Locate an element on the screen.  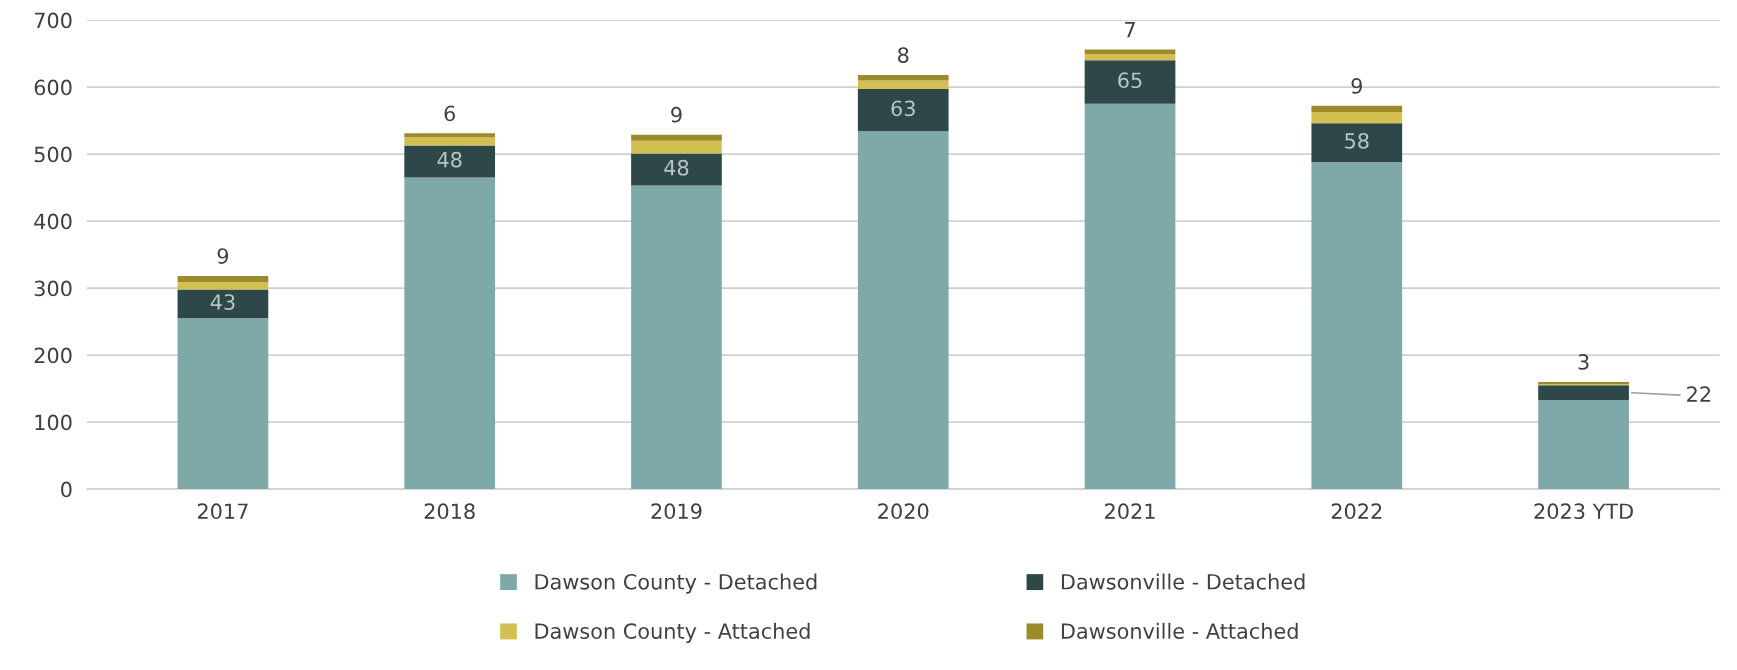
data-label: 58 is located at coordinates (1357, 141).